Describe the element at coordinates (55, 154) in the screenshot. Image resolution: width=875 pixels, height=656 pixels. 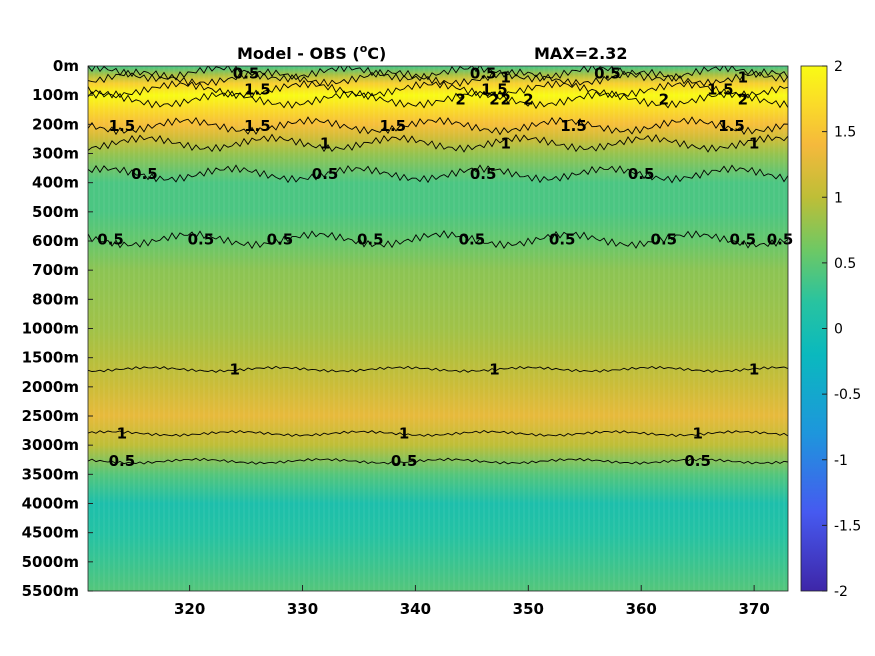
I see `y-tick-label: 300m` at that location.